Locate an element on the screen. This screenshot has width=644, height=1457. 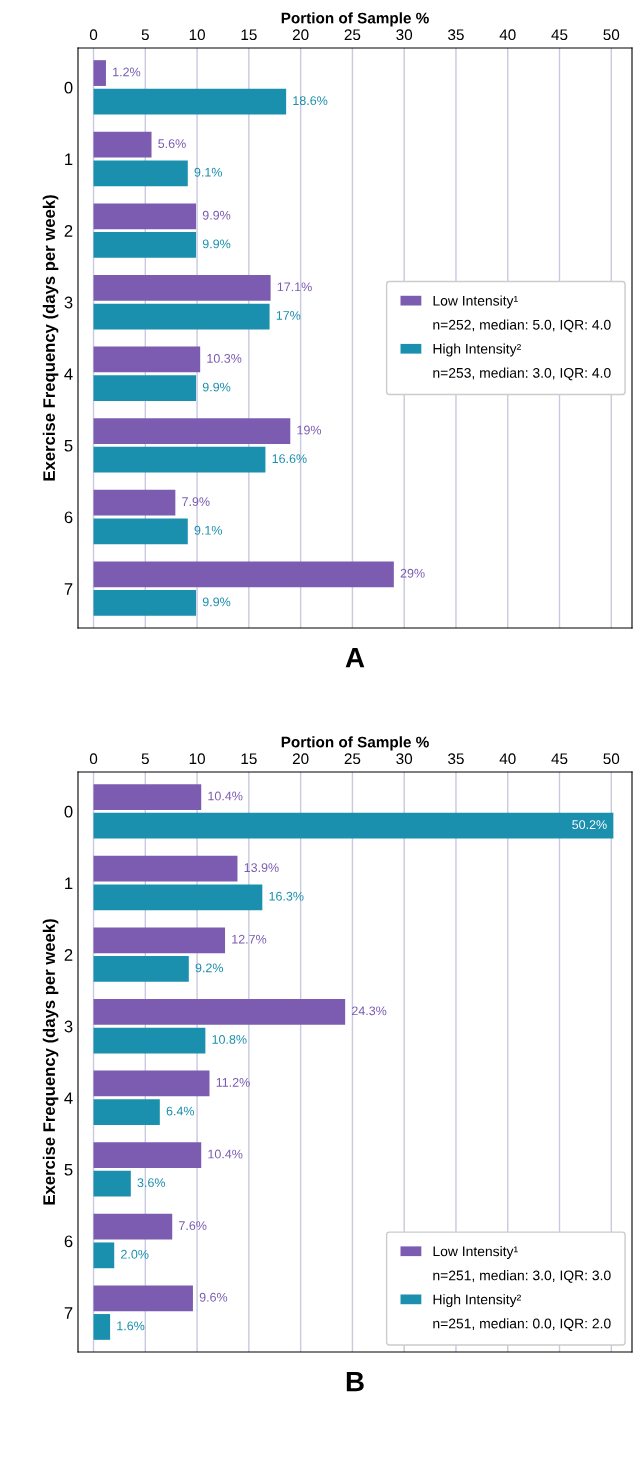
data-label: 9.6% is located at coordinates (213, 1297).